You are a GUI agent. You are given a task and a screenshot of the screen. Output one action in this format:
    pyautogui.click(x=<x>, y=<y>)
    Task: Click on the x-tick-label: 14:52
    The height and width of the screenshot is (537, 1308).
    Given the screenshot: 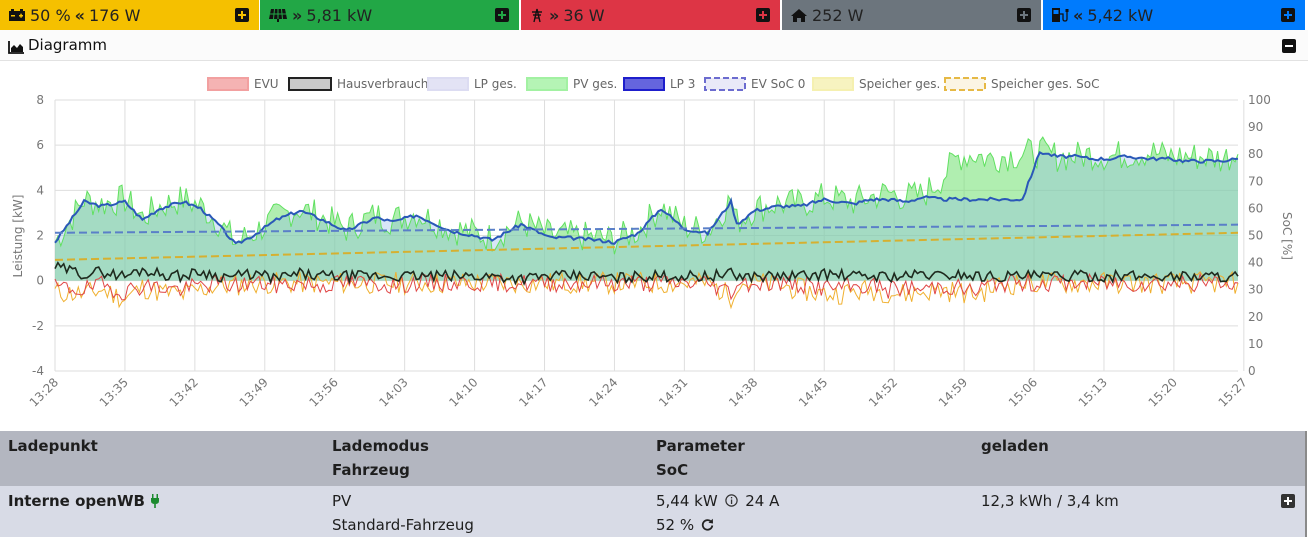 What is the action you would take?
    pyautogui.click(x=883, y=392)
    